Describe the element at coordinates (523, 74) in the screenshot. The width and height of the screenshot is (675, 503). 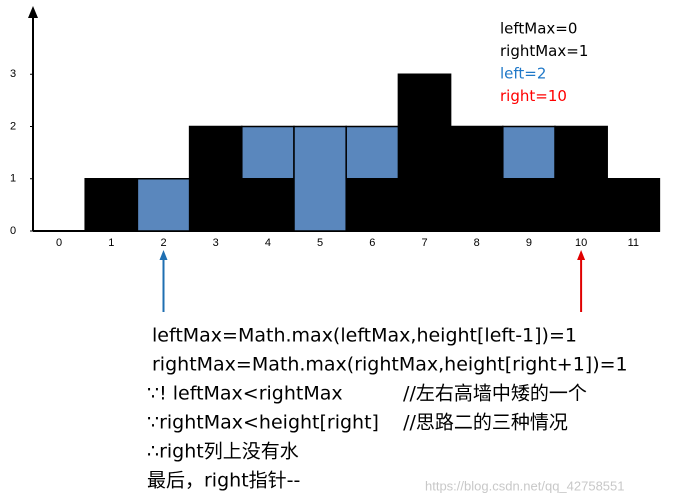
I see `state-label: left=2` at that location.